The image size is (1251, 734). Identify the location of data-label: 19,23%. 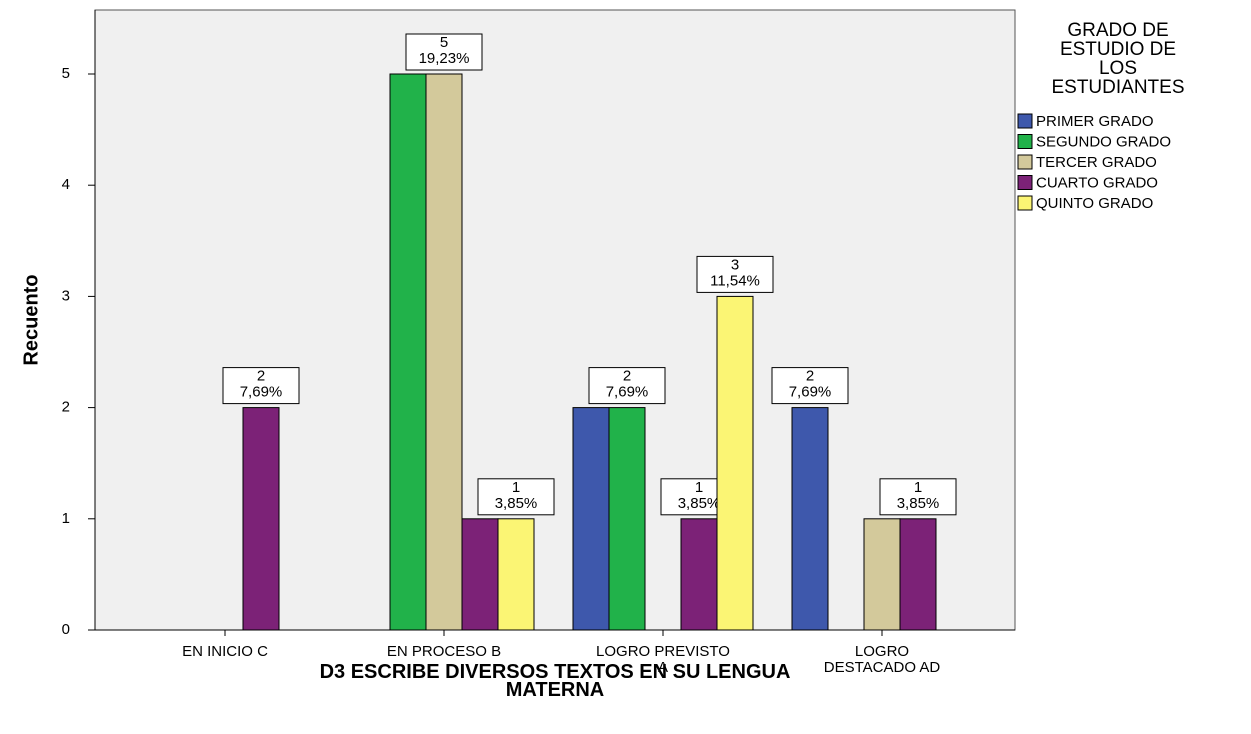
(444, 58).